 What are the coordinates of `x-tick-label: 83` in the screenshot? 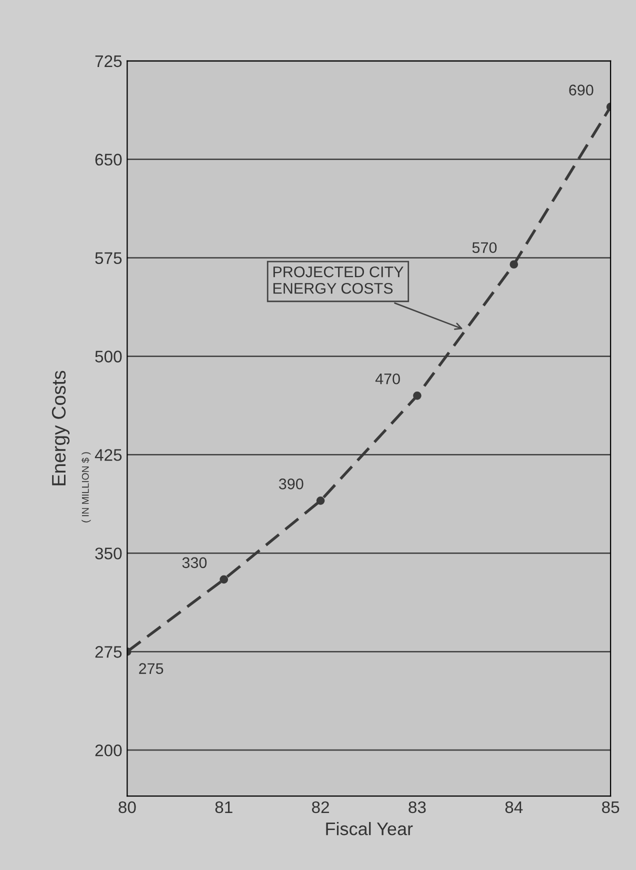 It's located at (417, 807).